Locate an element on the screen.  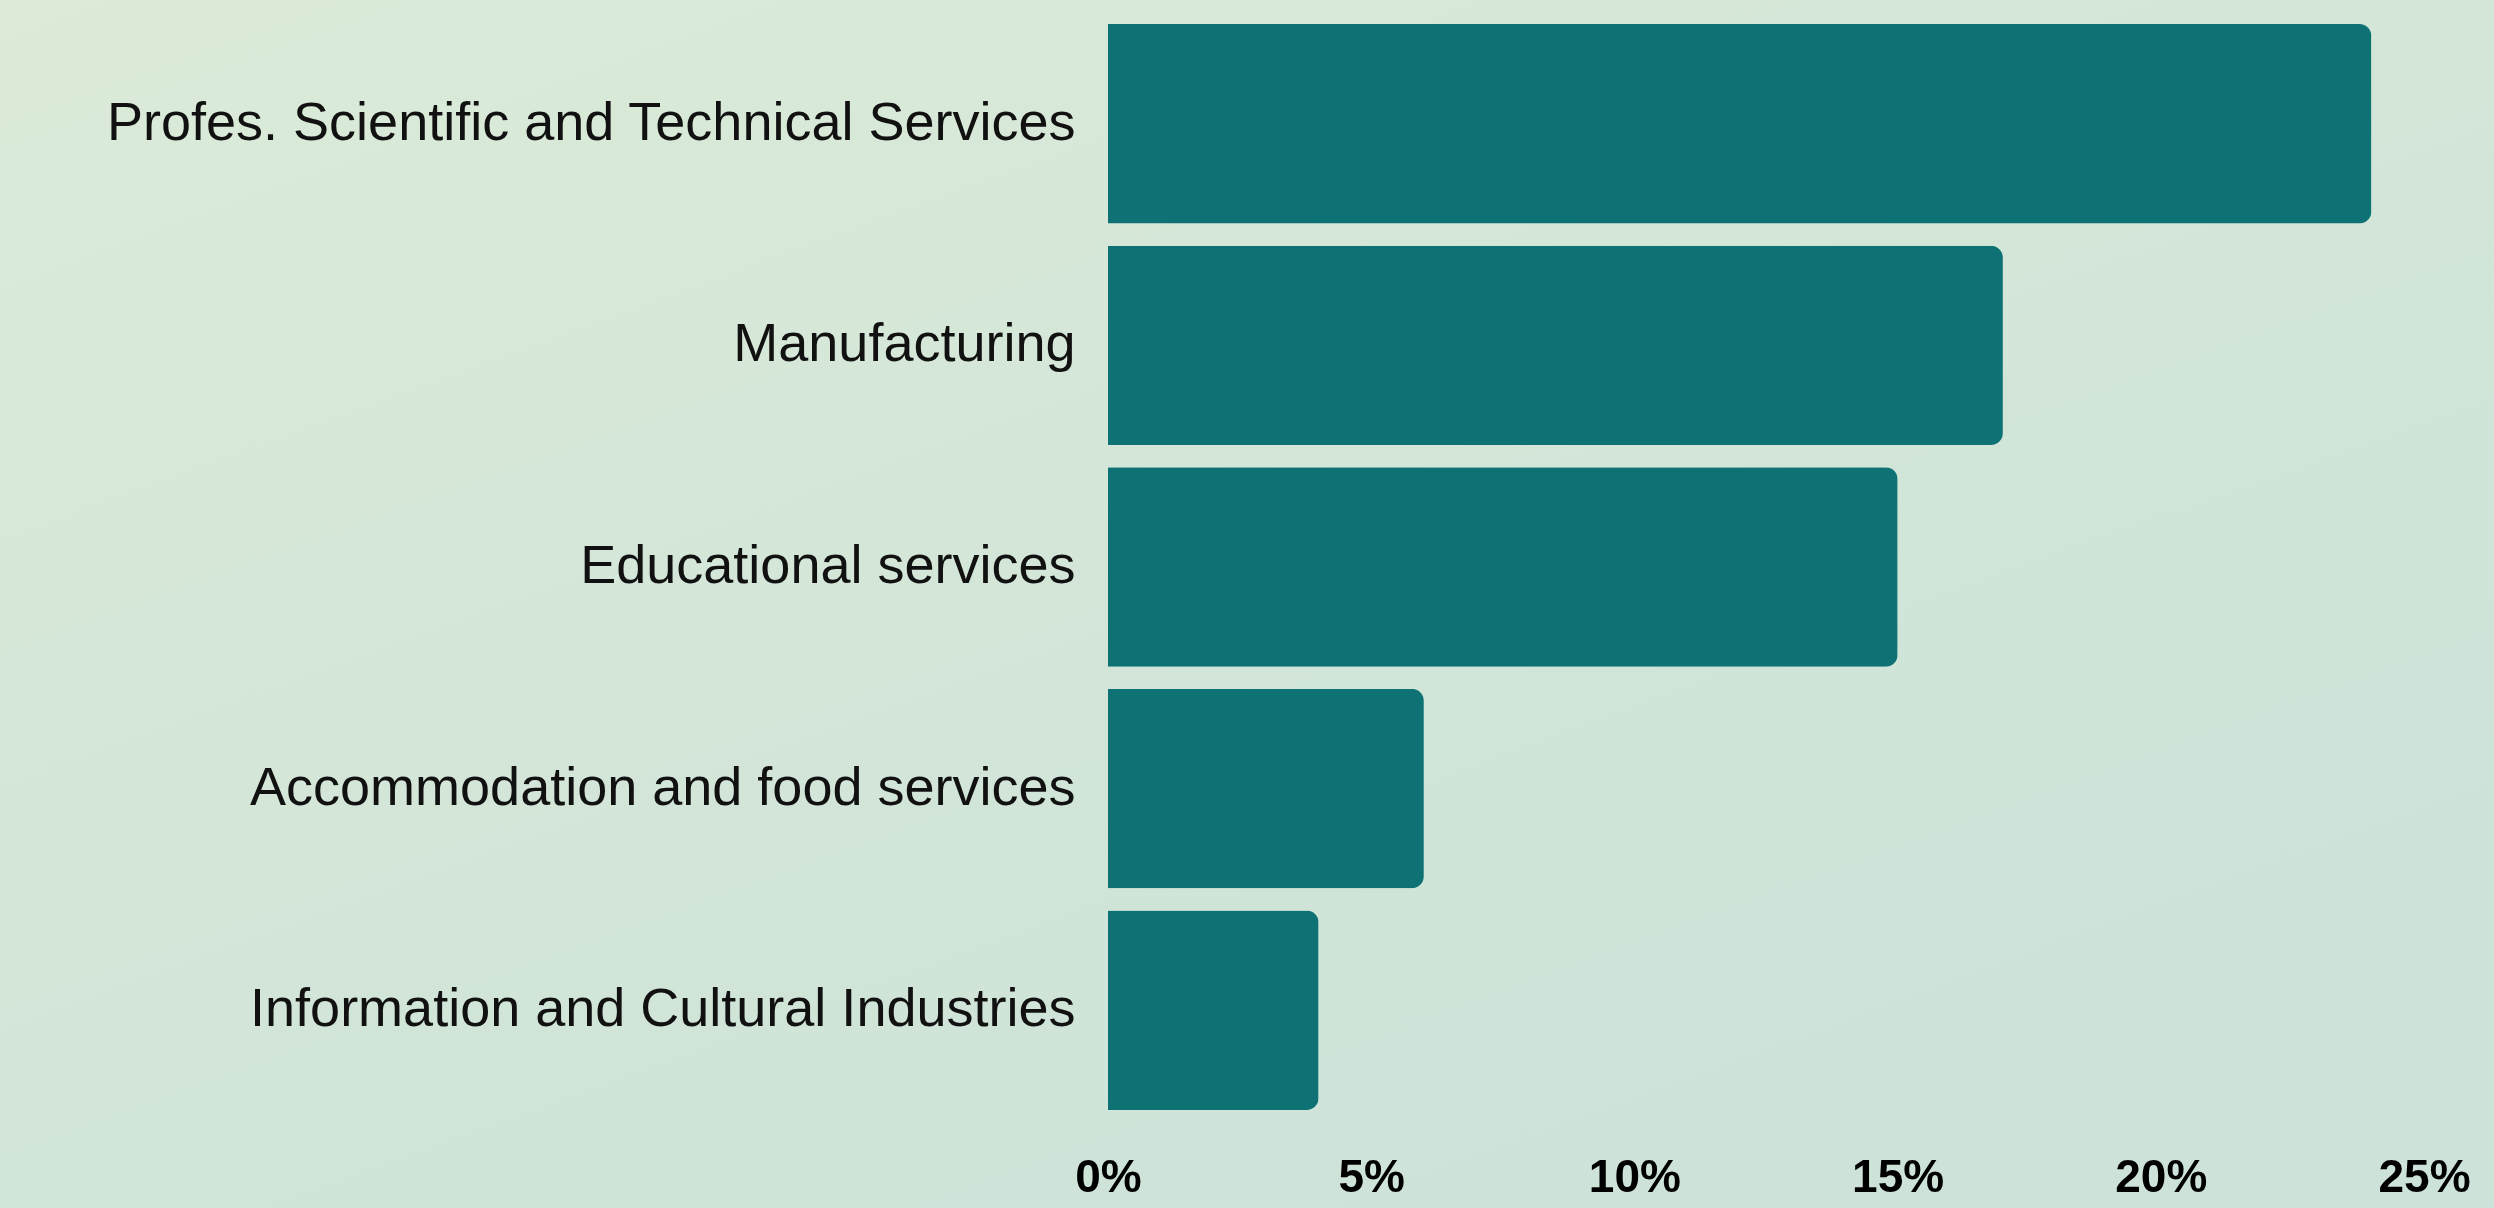
x-tick-label: 20% is located at coordinates (2161, 1175).